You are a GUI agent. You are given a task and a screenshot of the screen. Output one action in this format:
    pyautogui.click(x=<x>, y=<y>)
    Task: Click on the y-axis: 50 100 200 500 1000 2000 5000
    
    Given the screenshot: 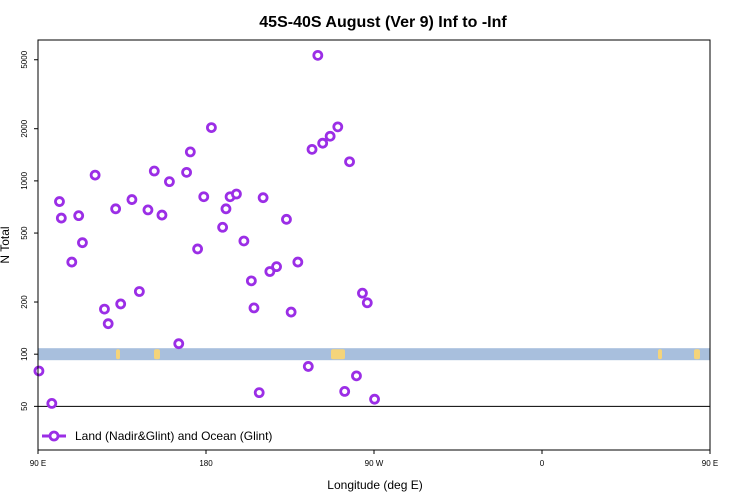 What is the action you would take?
    pyautogui.click(x=29, y=230)
    